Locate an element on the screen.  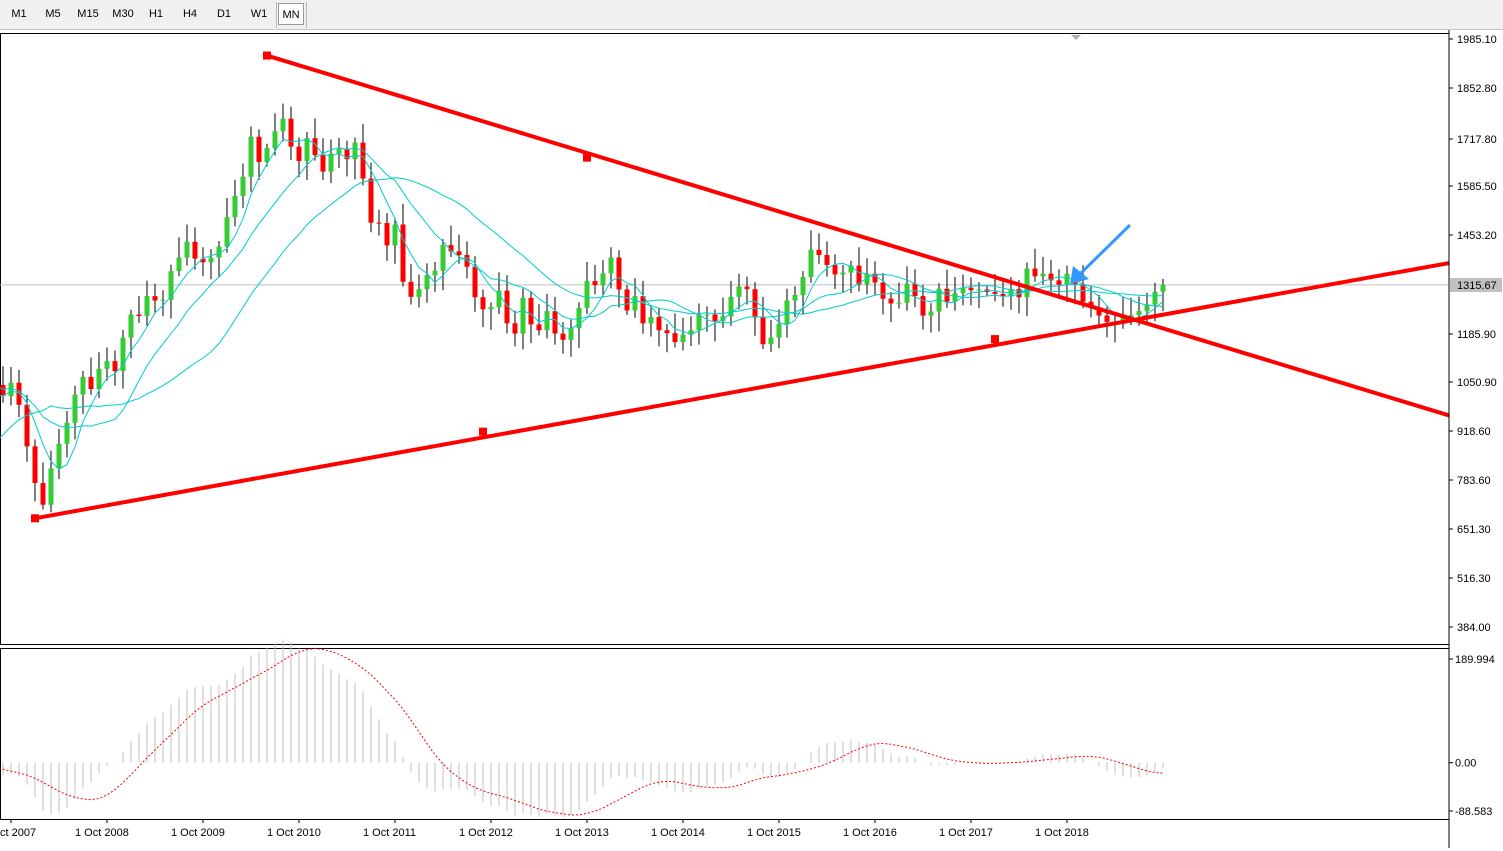
timeframe-button-w1: W1 is located at coordinates (259, 14).